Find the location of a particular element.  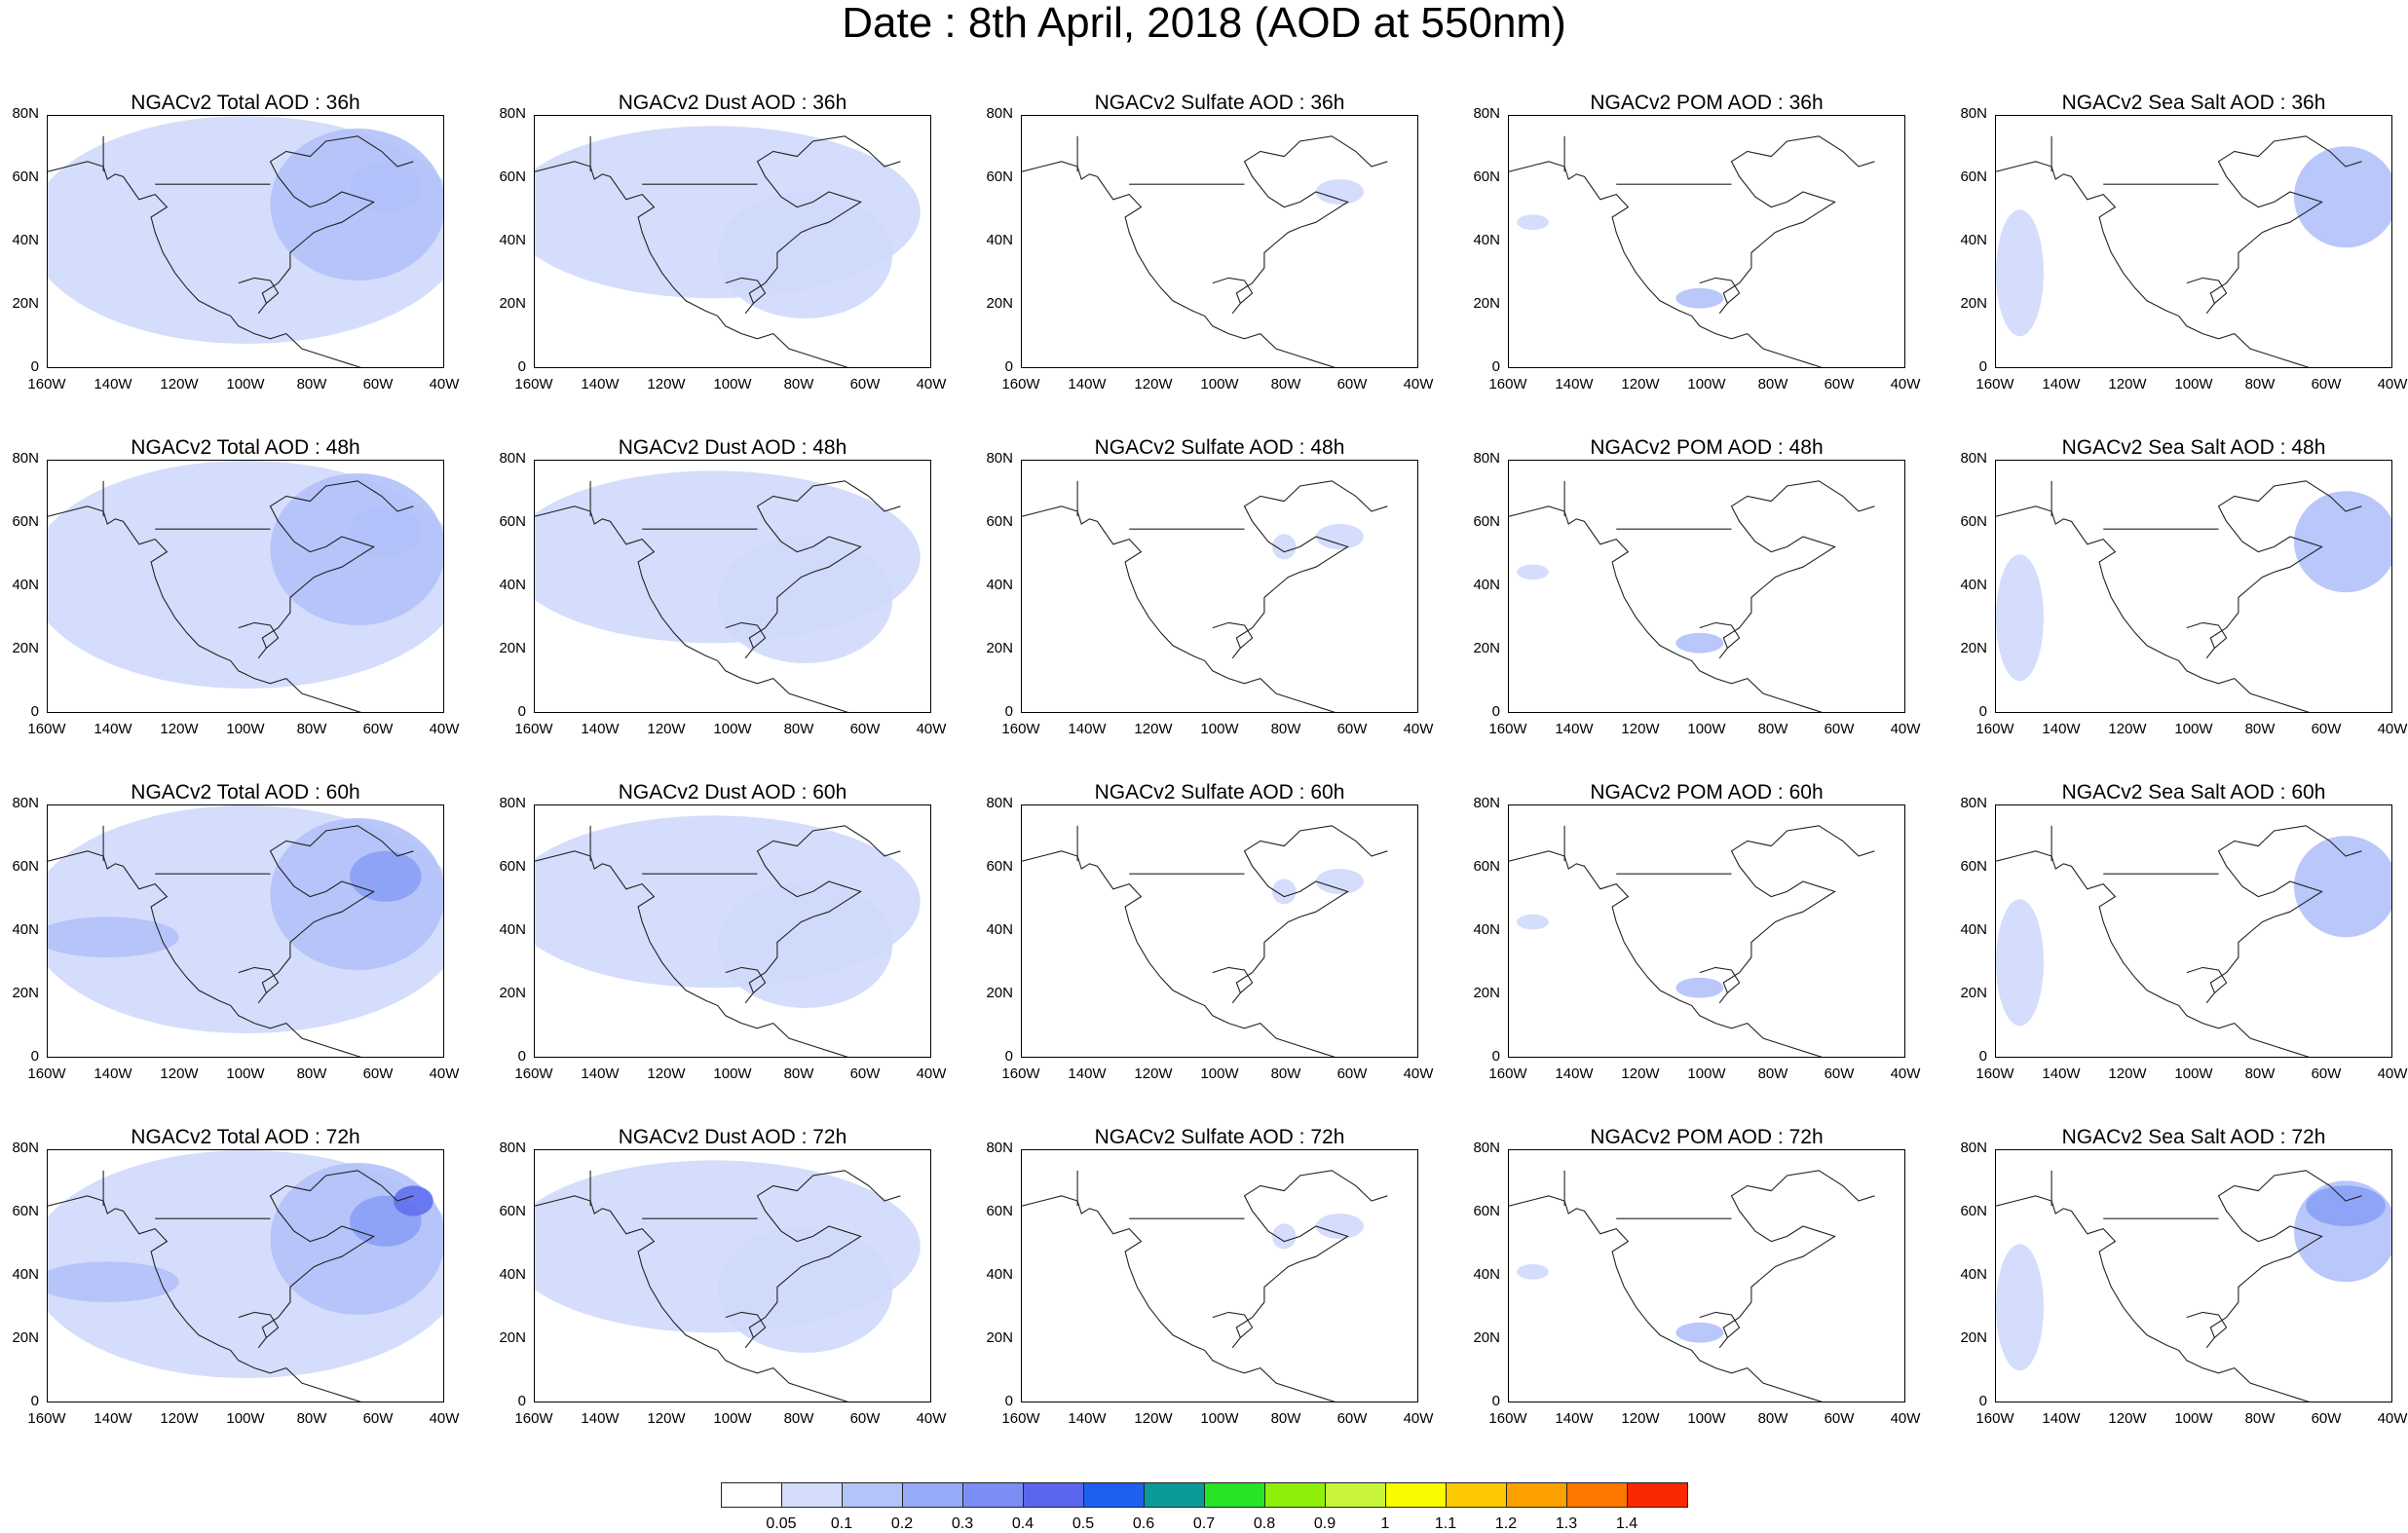

colorbar-label: 0.5 is located at coordinates (1083, 1523).